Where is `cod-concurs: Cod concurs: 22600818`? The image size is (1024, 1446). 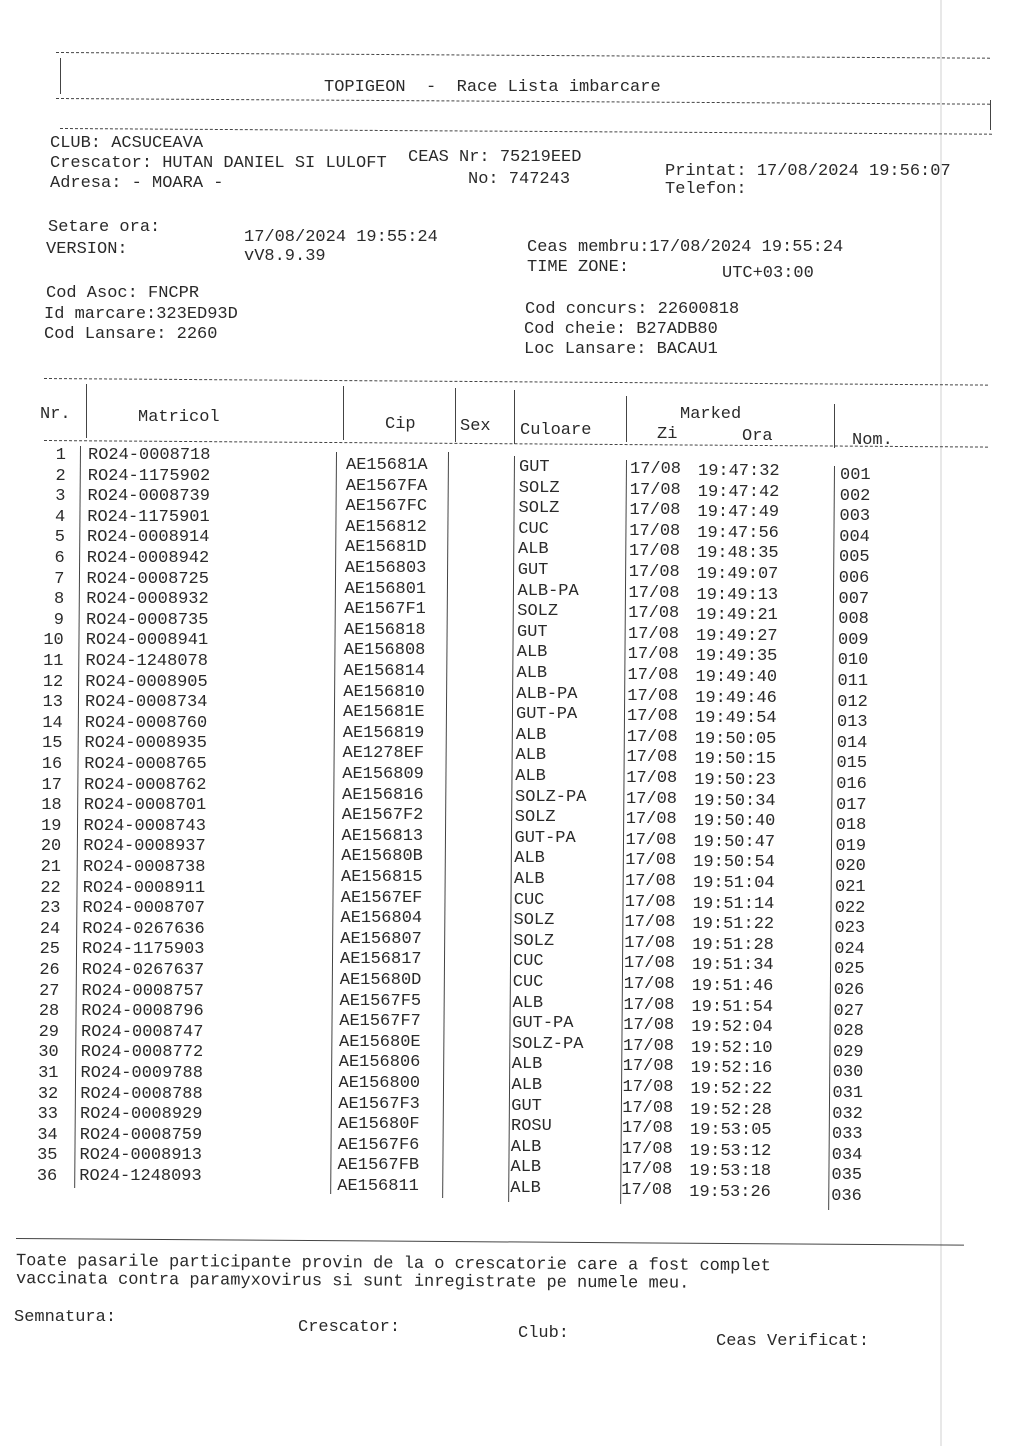
cod-concurs: Cod concurs: 22600818 is located at coordinates (632, 309).